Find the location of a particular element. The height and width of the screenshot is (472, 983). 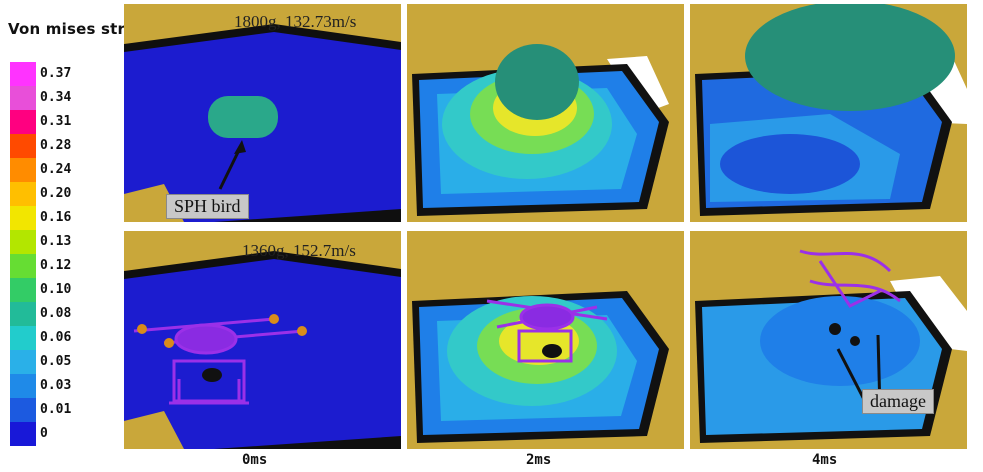

time-label-2ms: 2ms is located at coordinates (539, 460).